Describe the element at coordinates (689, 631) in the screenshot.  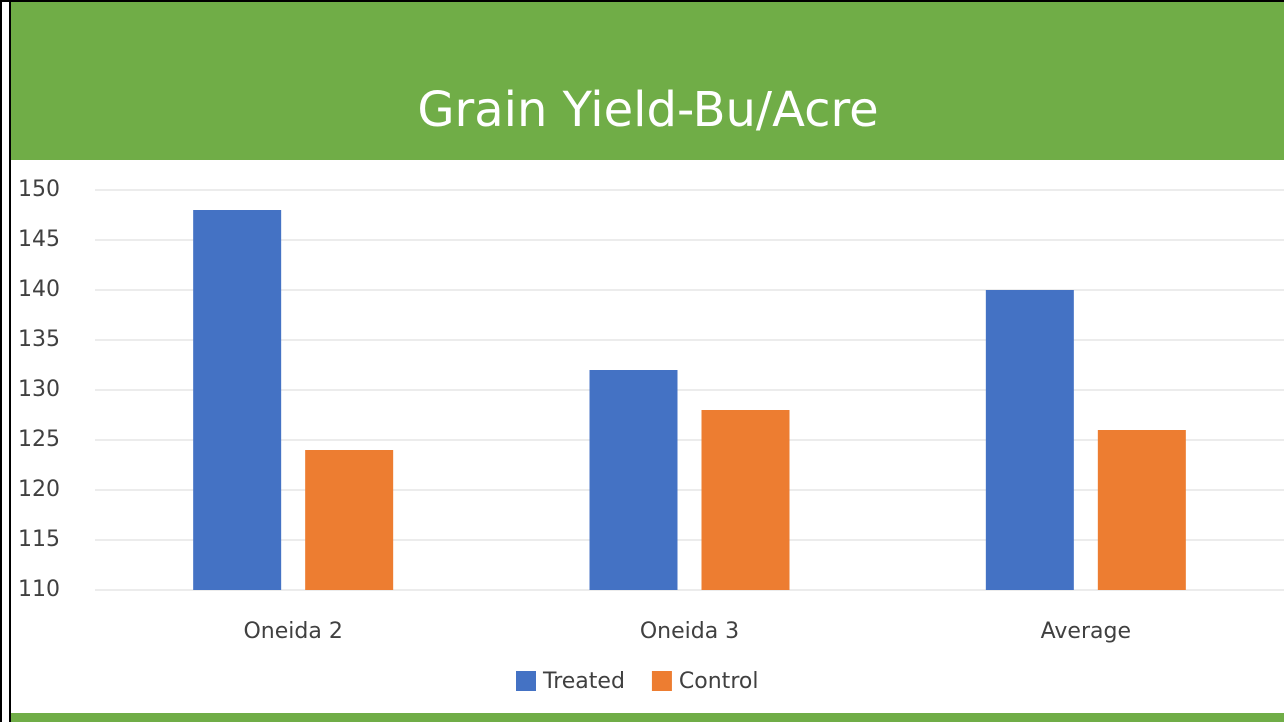
I see `x-tick-label: Oneida 3` at that location.